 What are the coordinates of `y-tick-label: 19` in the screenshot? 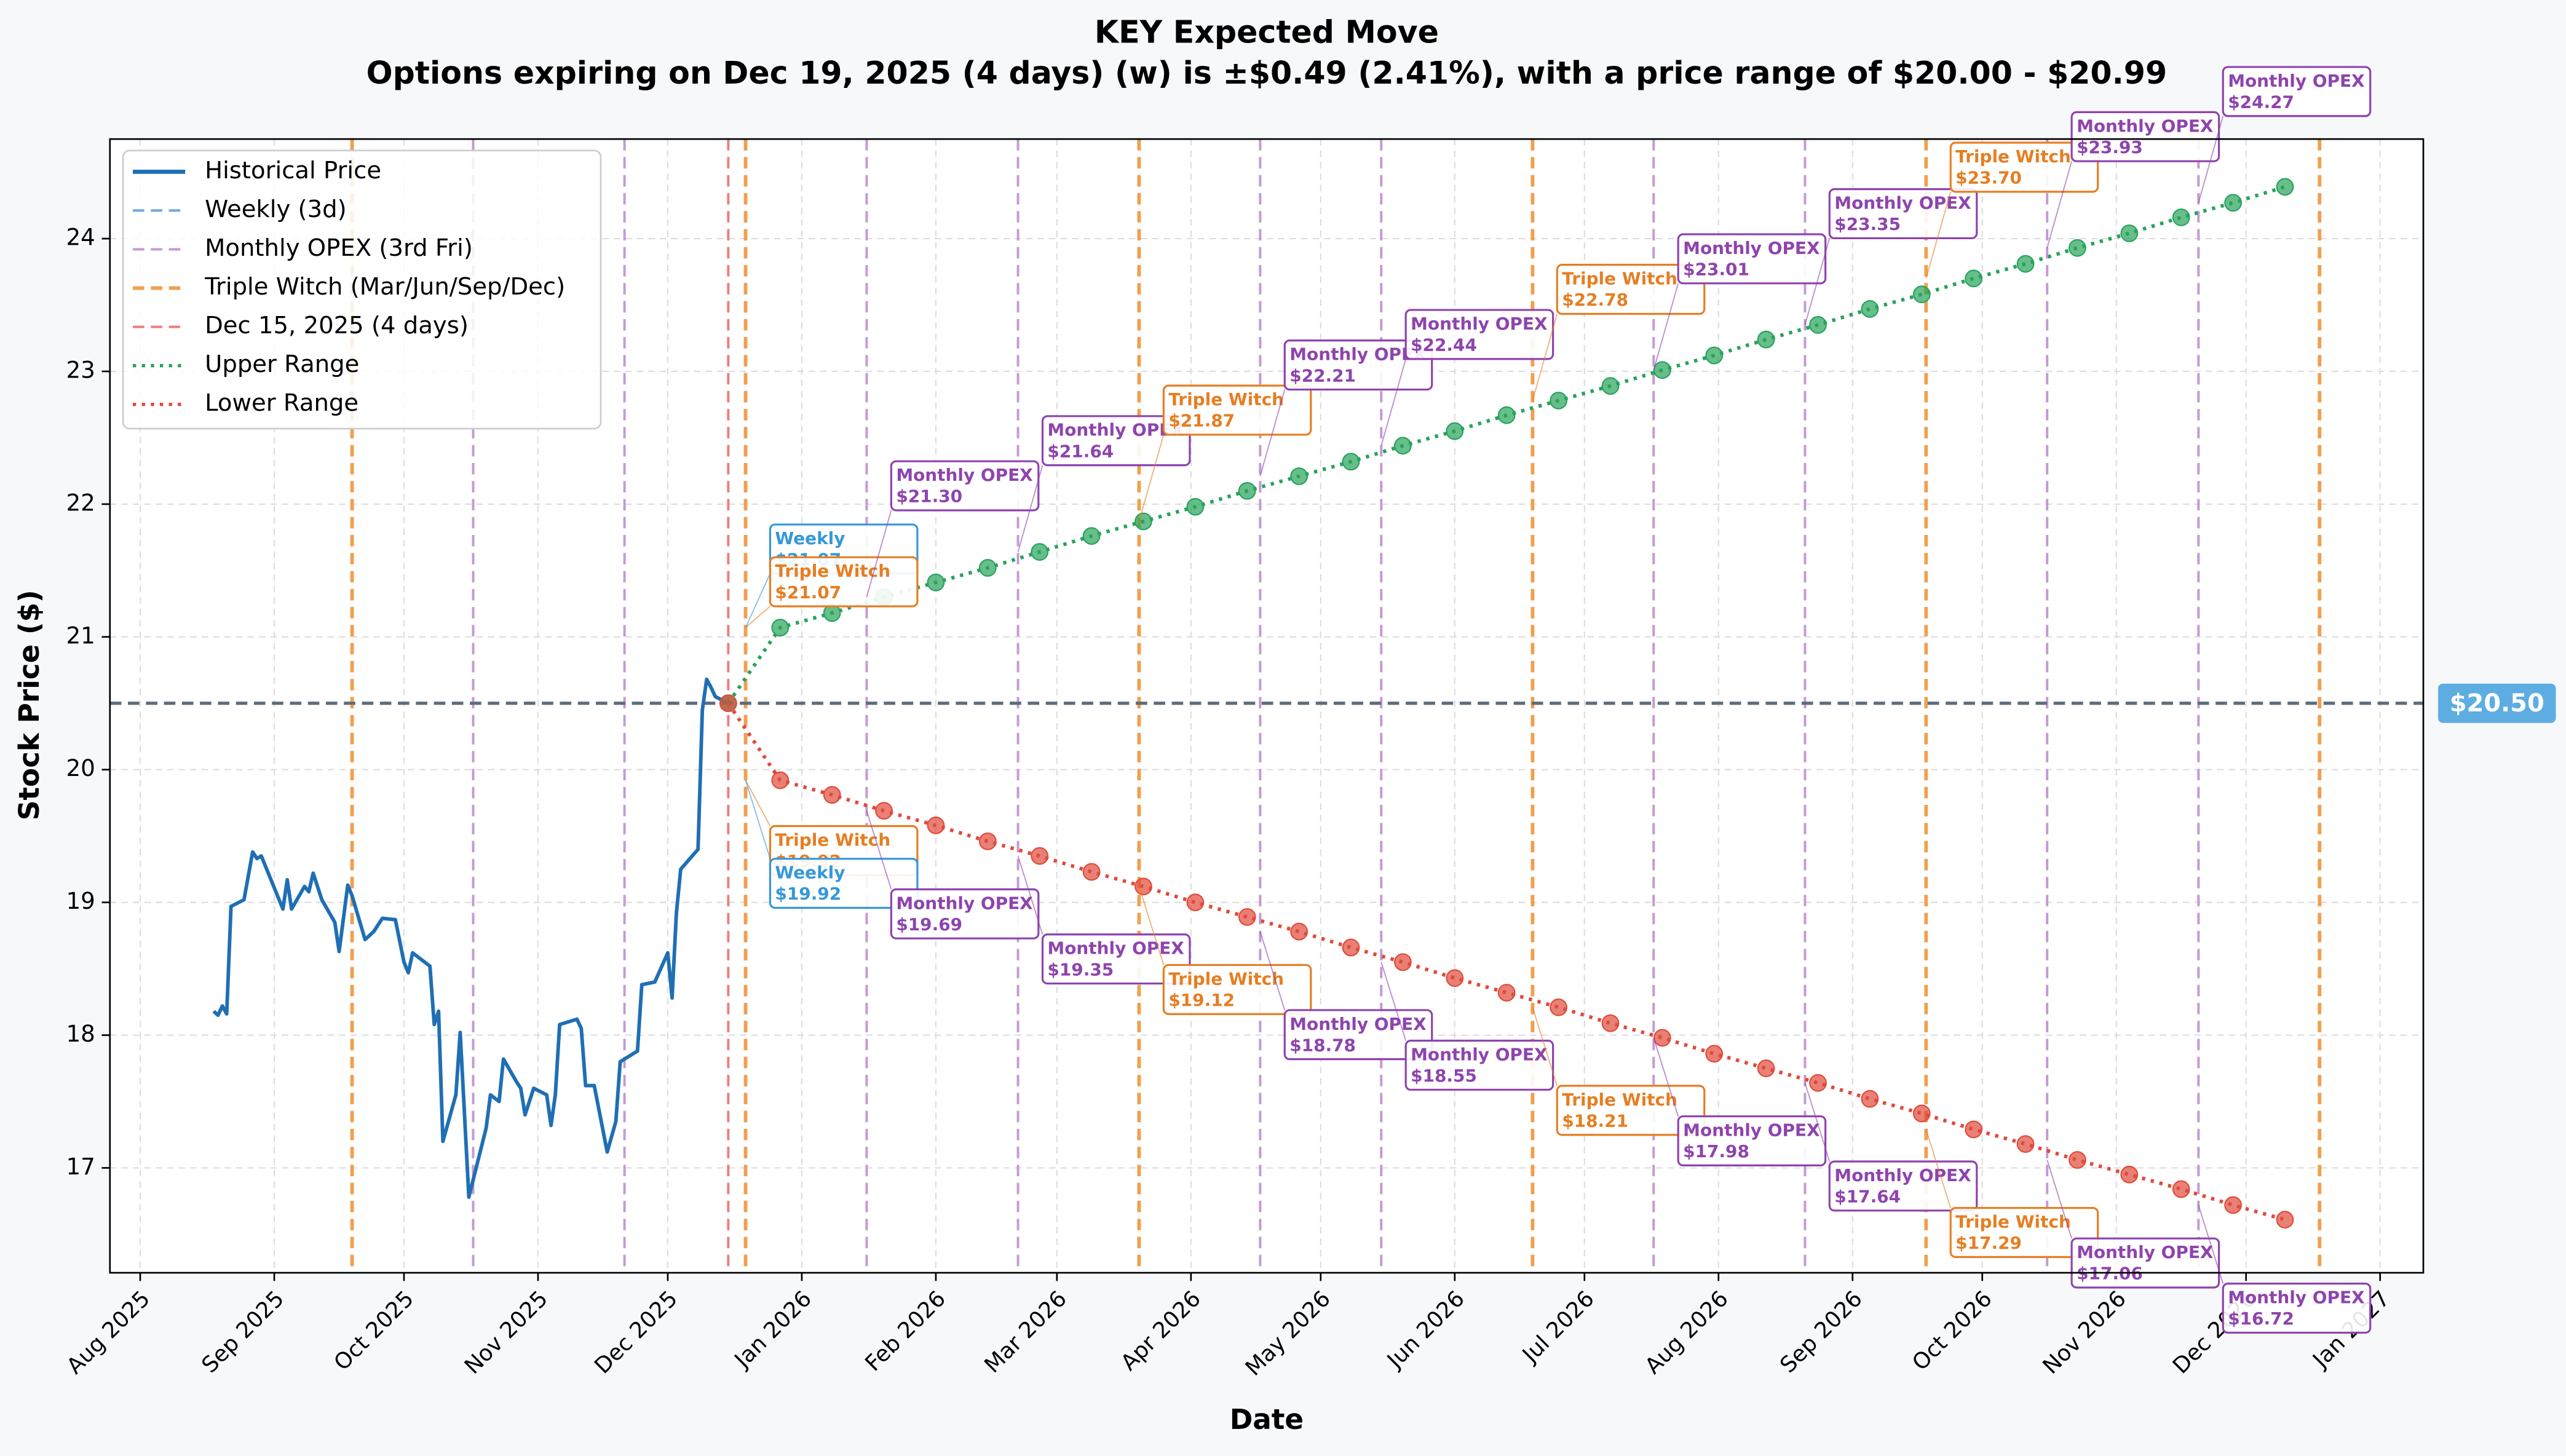 It's located at (80, 900).